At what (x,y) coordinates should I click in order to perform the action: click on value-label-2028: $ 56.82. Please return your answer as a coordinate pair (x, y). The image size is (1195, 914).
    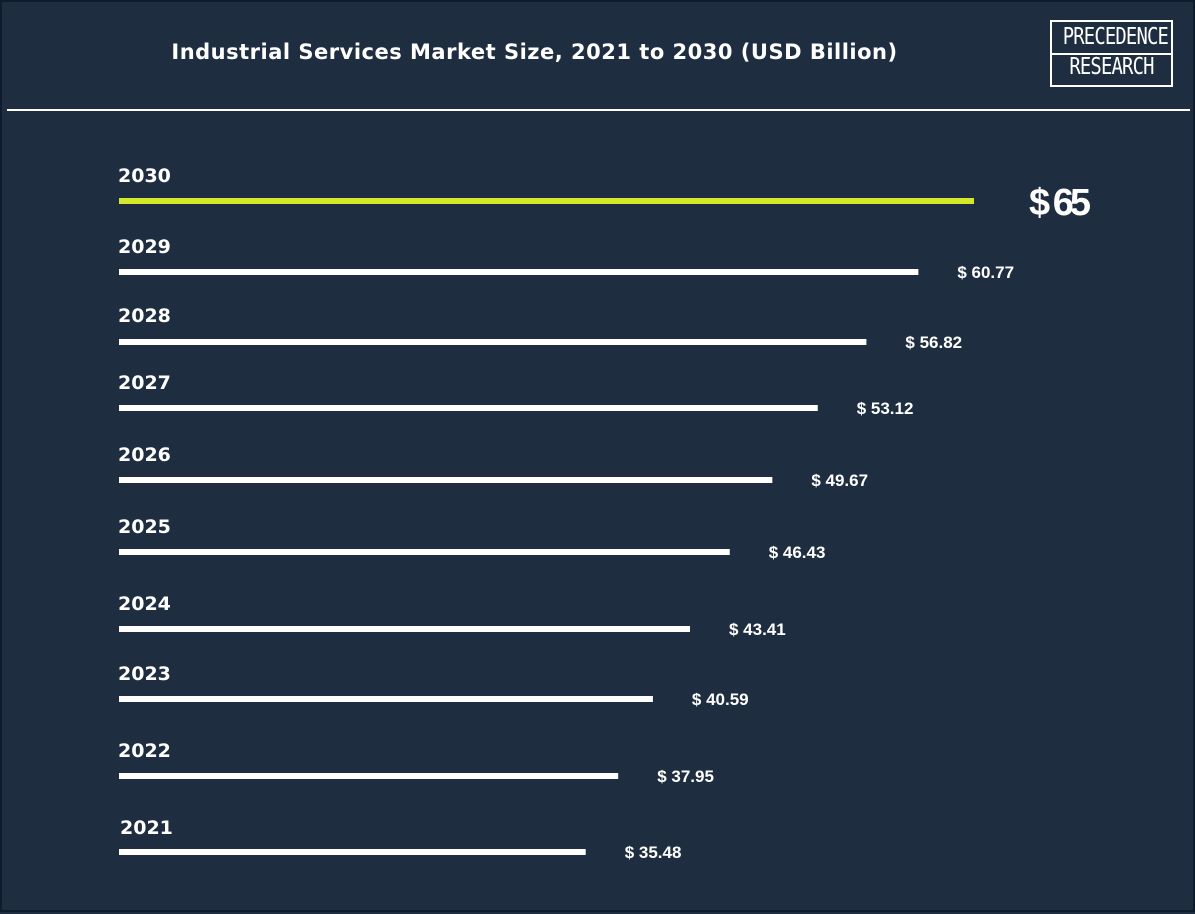
    Looking at the image, I should click on (933, 342).